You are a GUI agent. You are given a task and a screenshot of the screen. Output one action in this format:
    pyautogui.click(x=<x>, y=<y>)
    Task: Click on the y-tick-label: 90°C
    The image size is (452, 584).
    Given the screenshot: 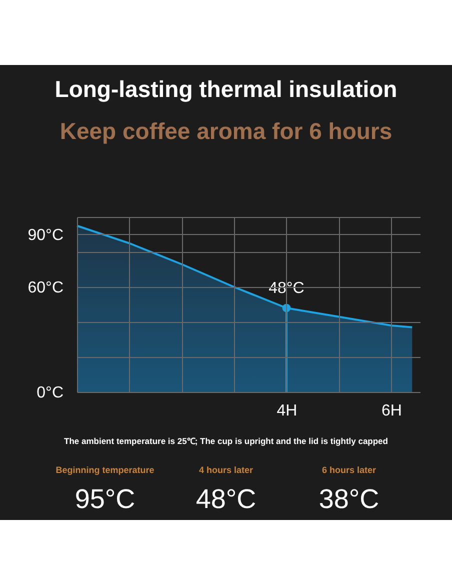 What is the action you would take?
    pyautogui.click(x=46, y=235)
    